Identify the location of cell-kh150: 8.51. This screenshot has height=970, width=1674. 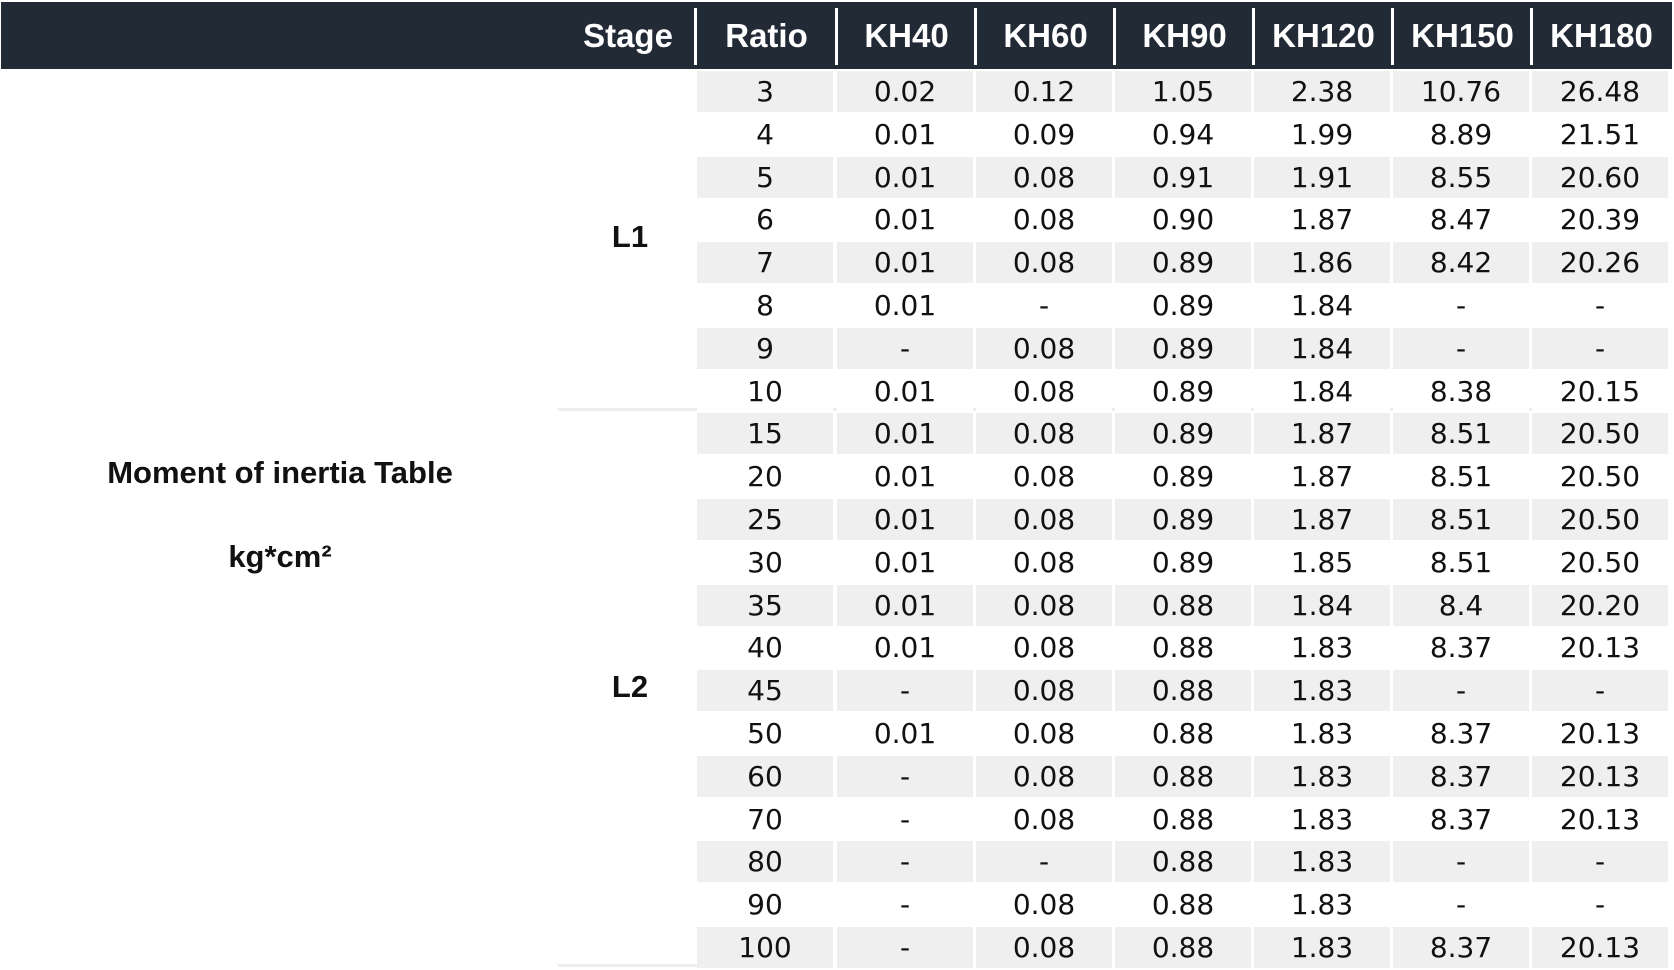
(1461, 562).